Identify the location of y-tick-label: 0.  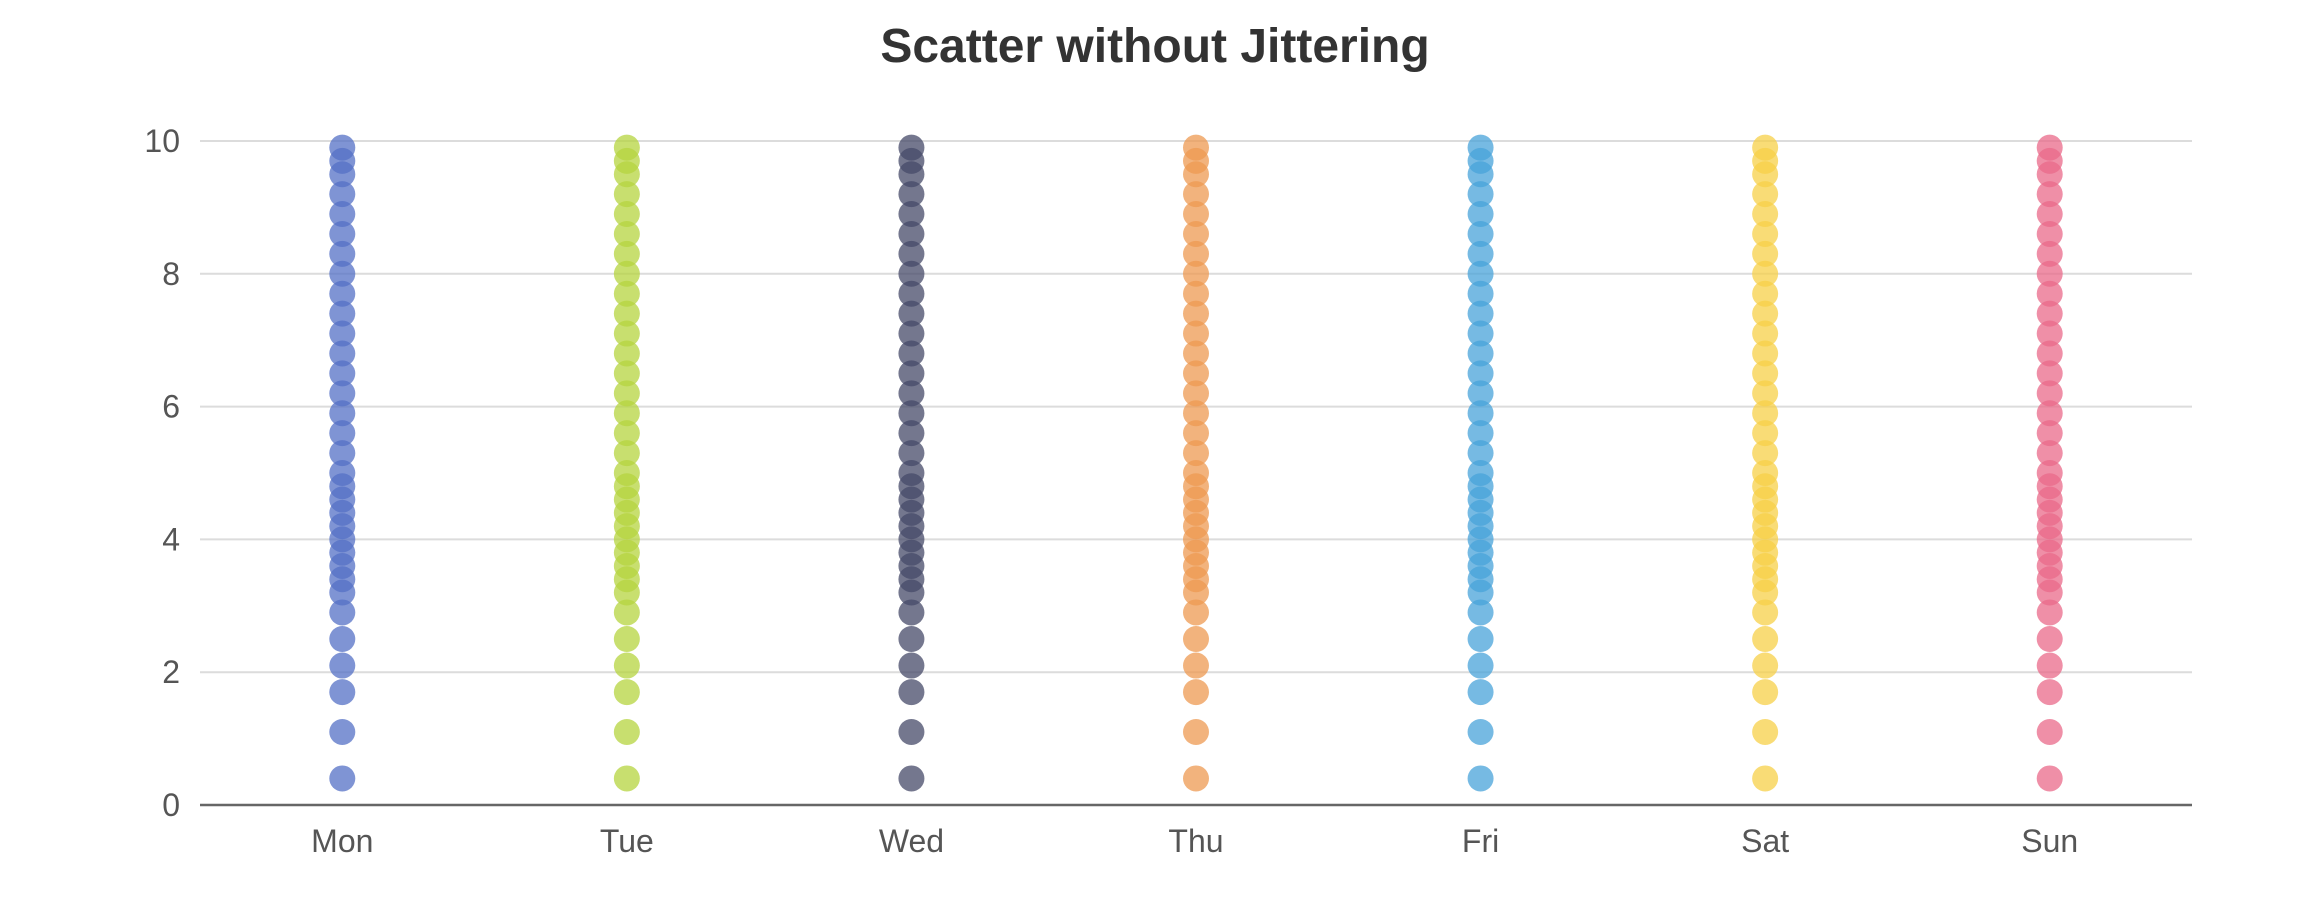
(171, 805).